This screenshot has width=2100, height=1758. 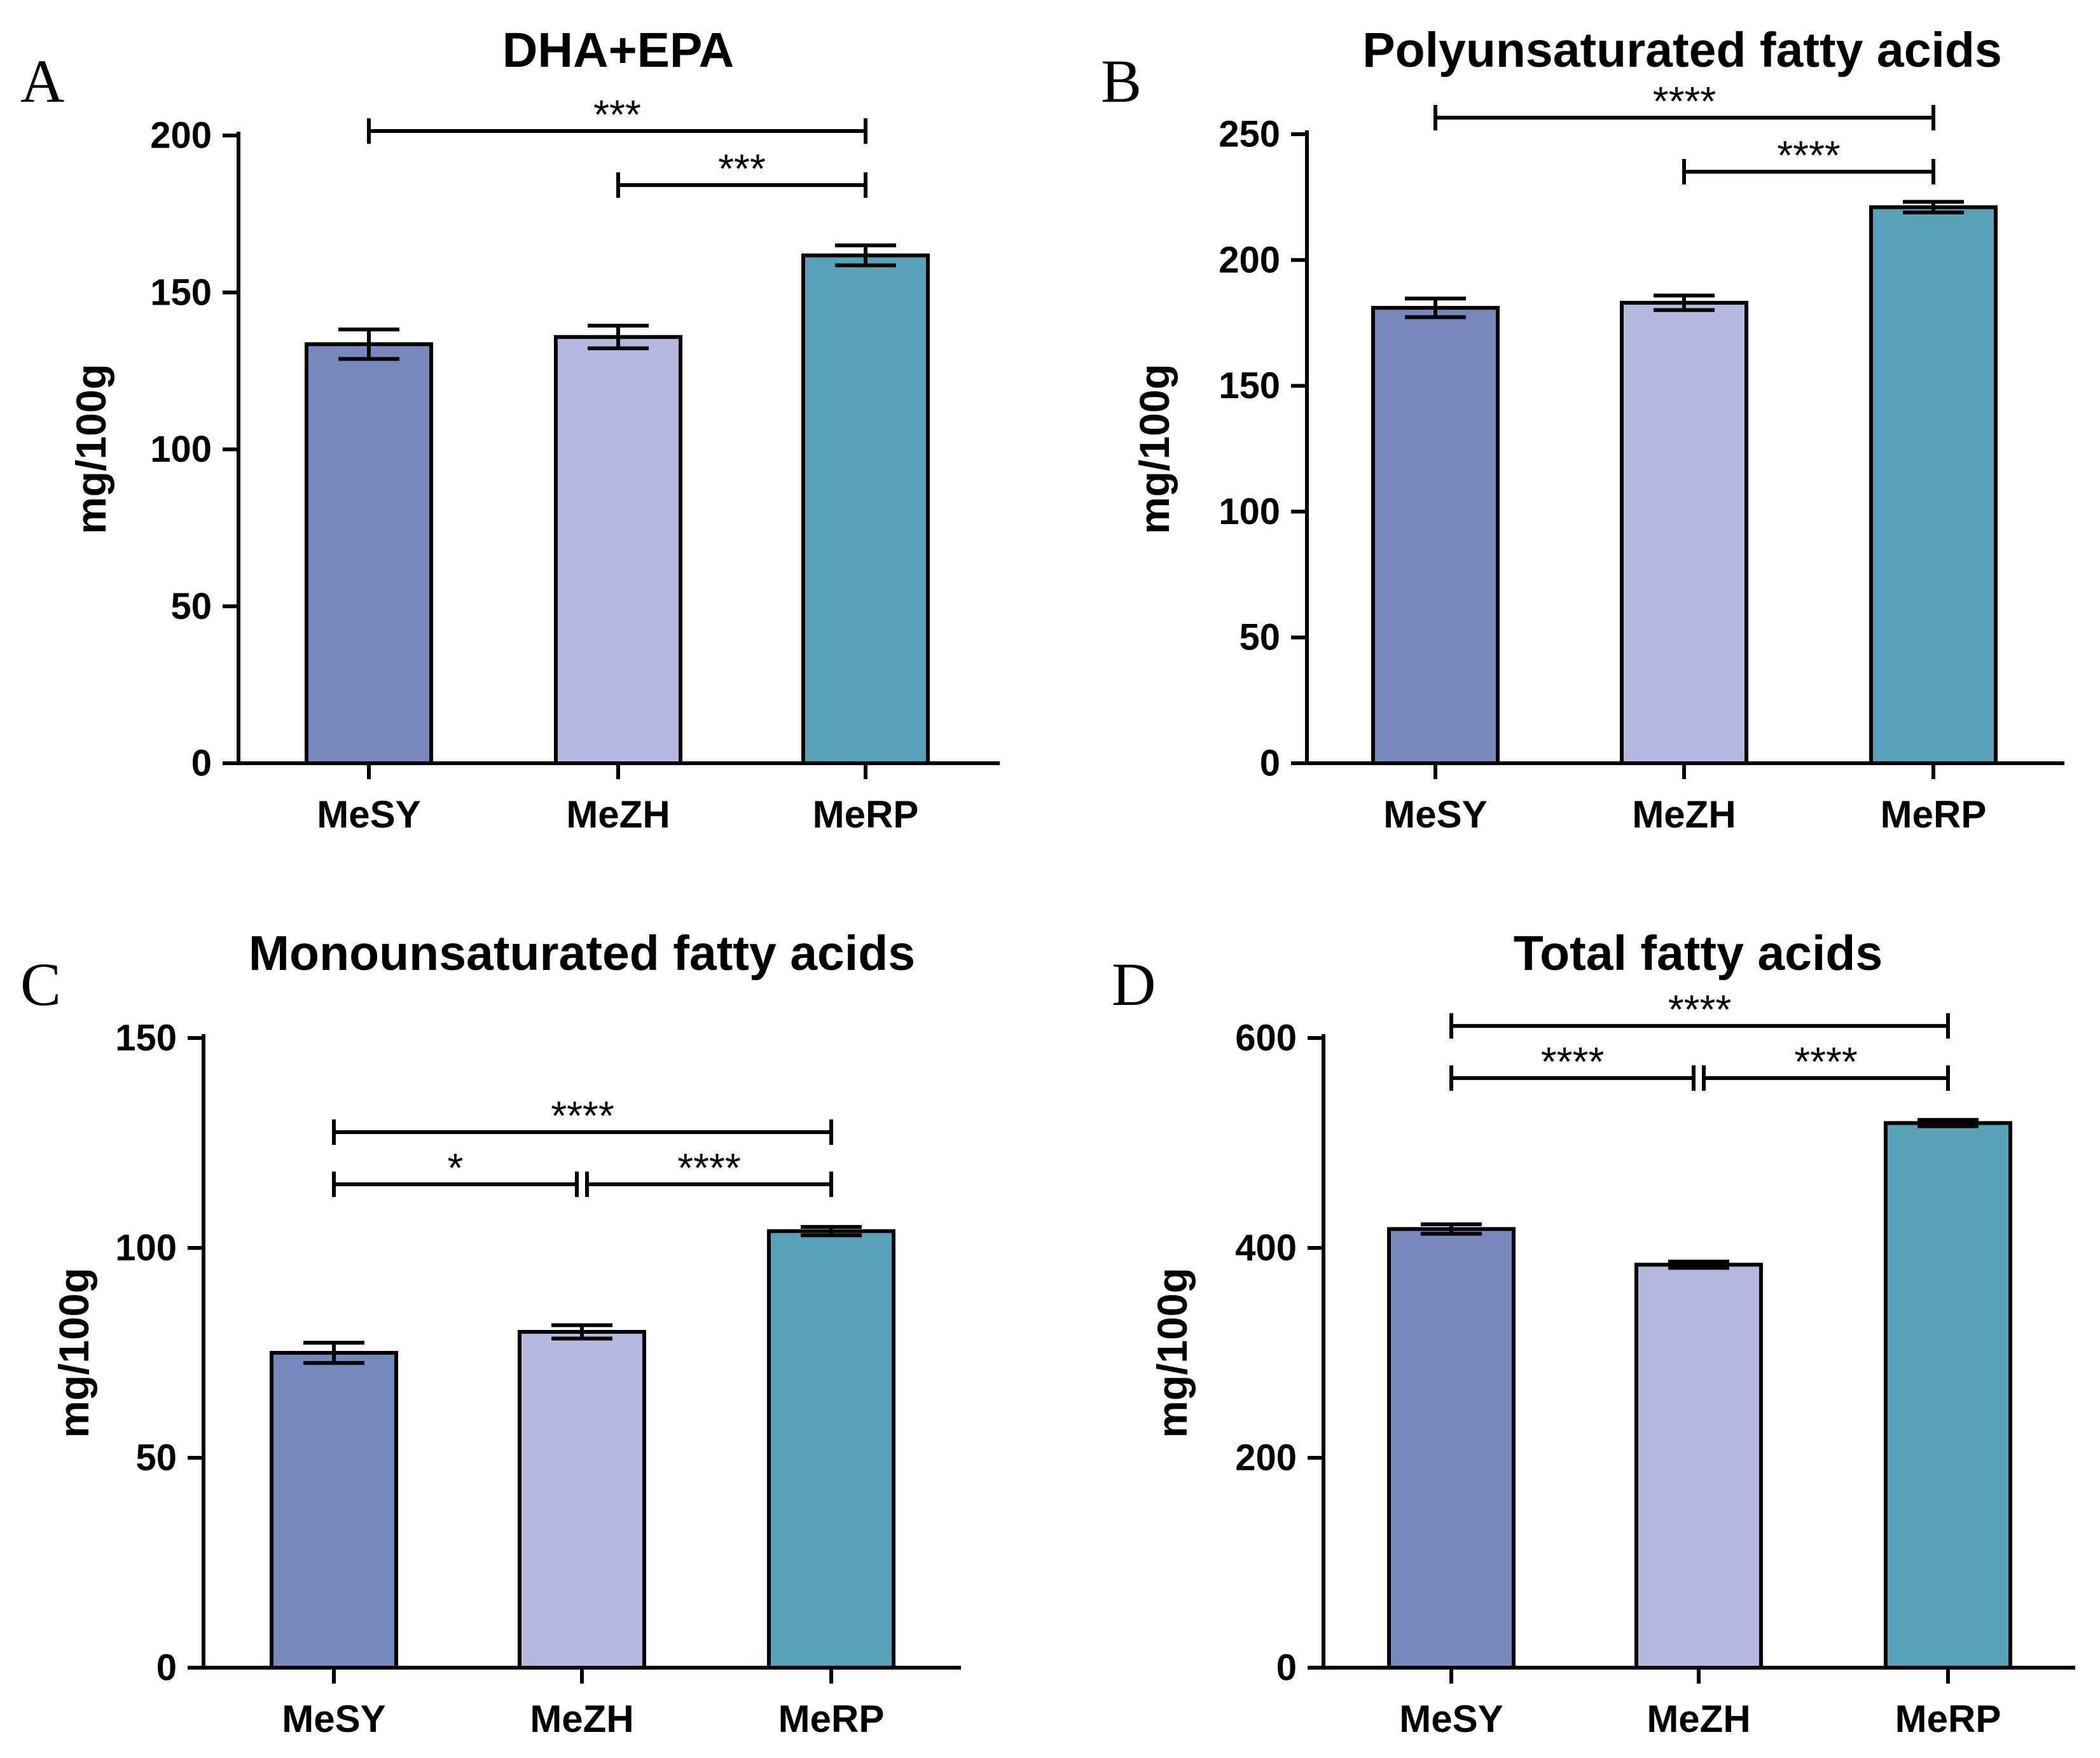 What do you see at coordinates (1121, 81) in the screenshot?
I see `panel-letter: B` at bounding box center [1121, 81].